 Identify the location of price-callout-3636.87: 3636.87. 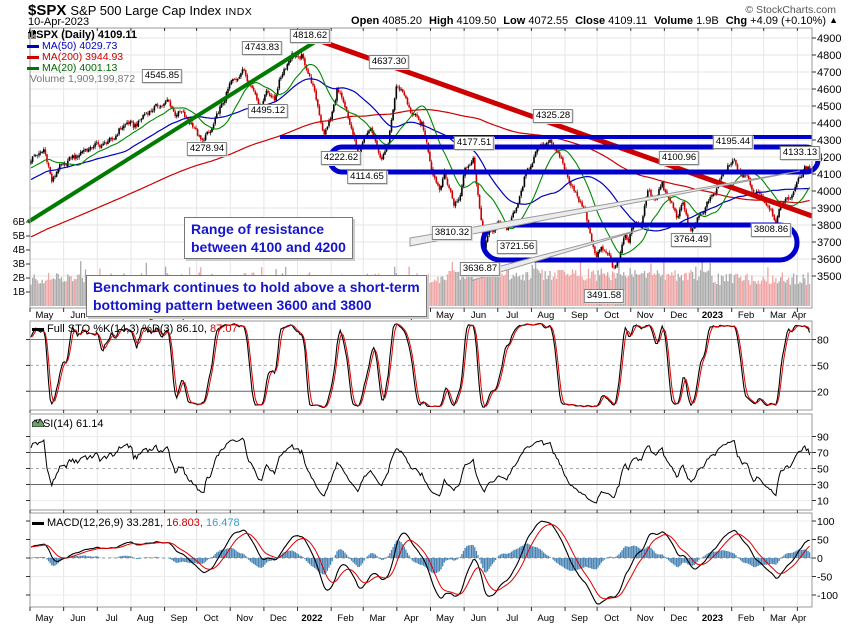
(480, 269).